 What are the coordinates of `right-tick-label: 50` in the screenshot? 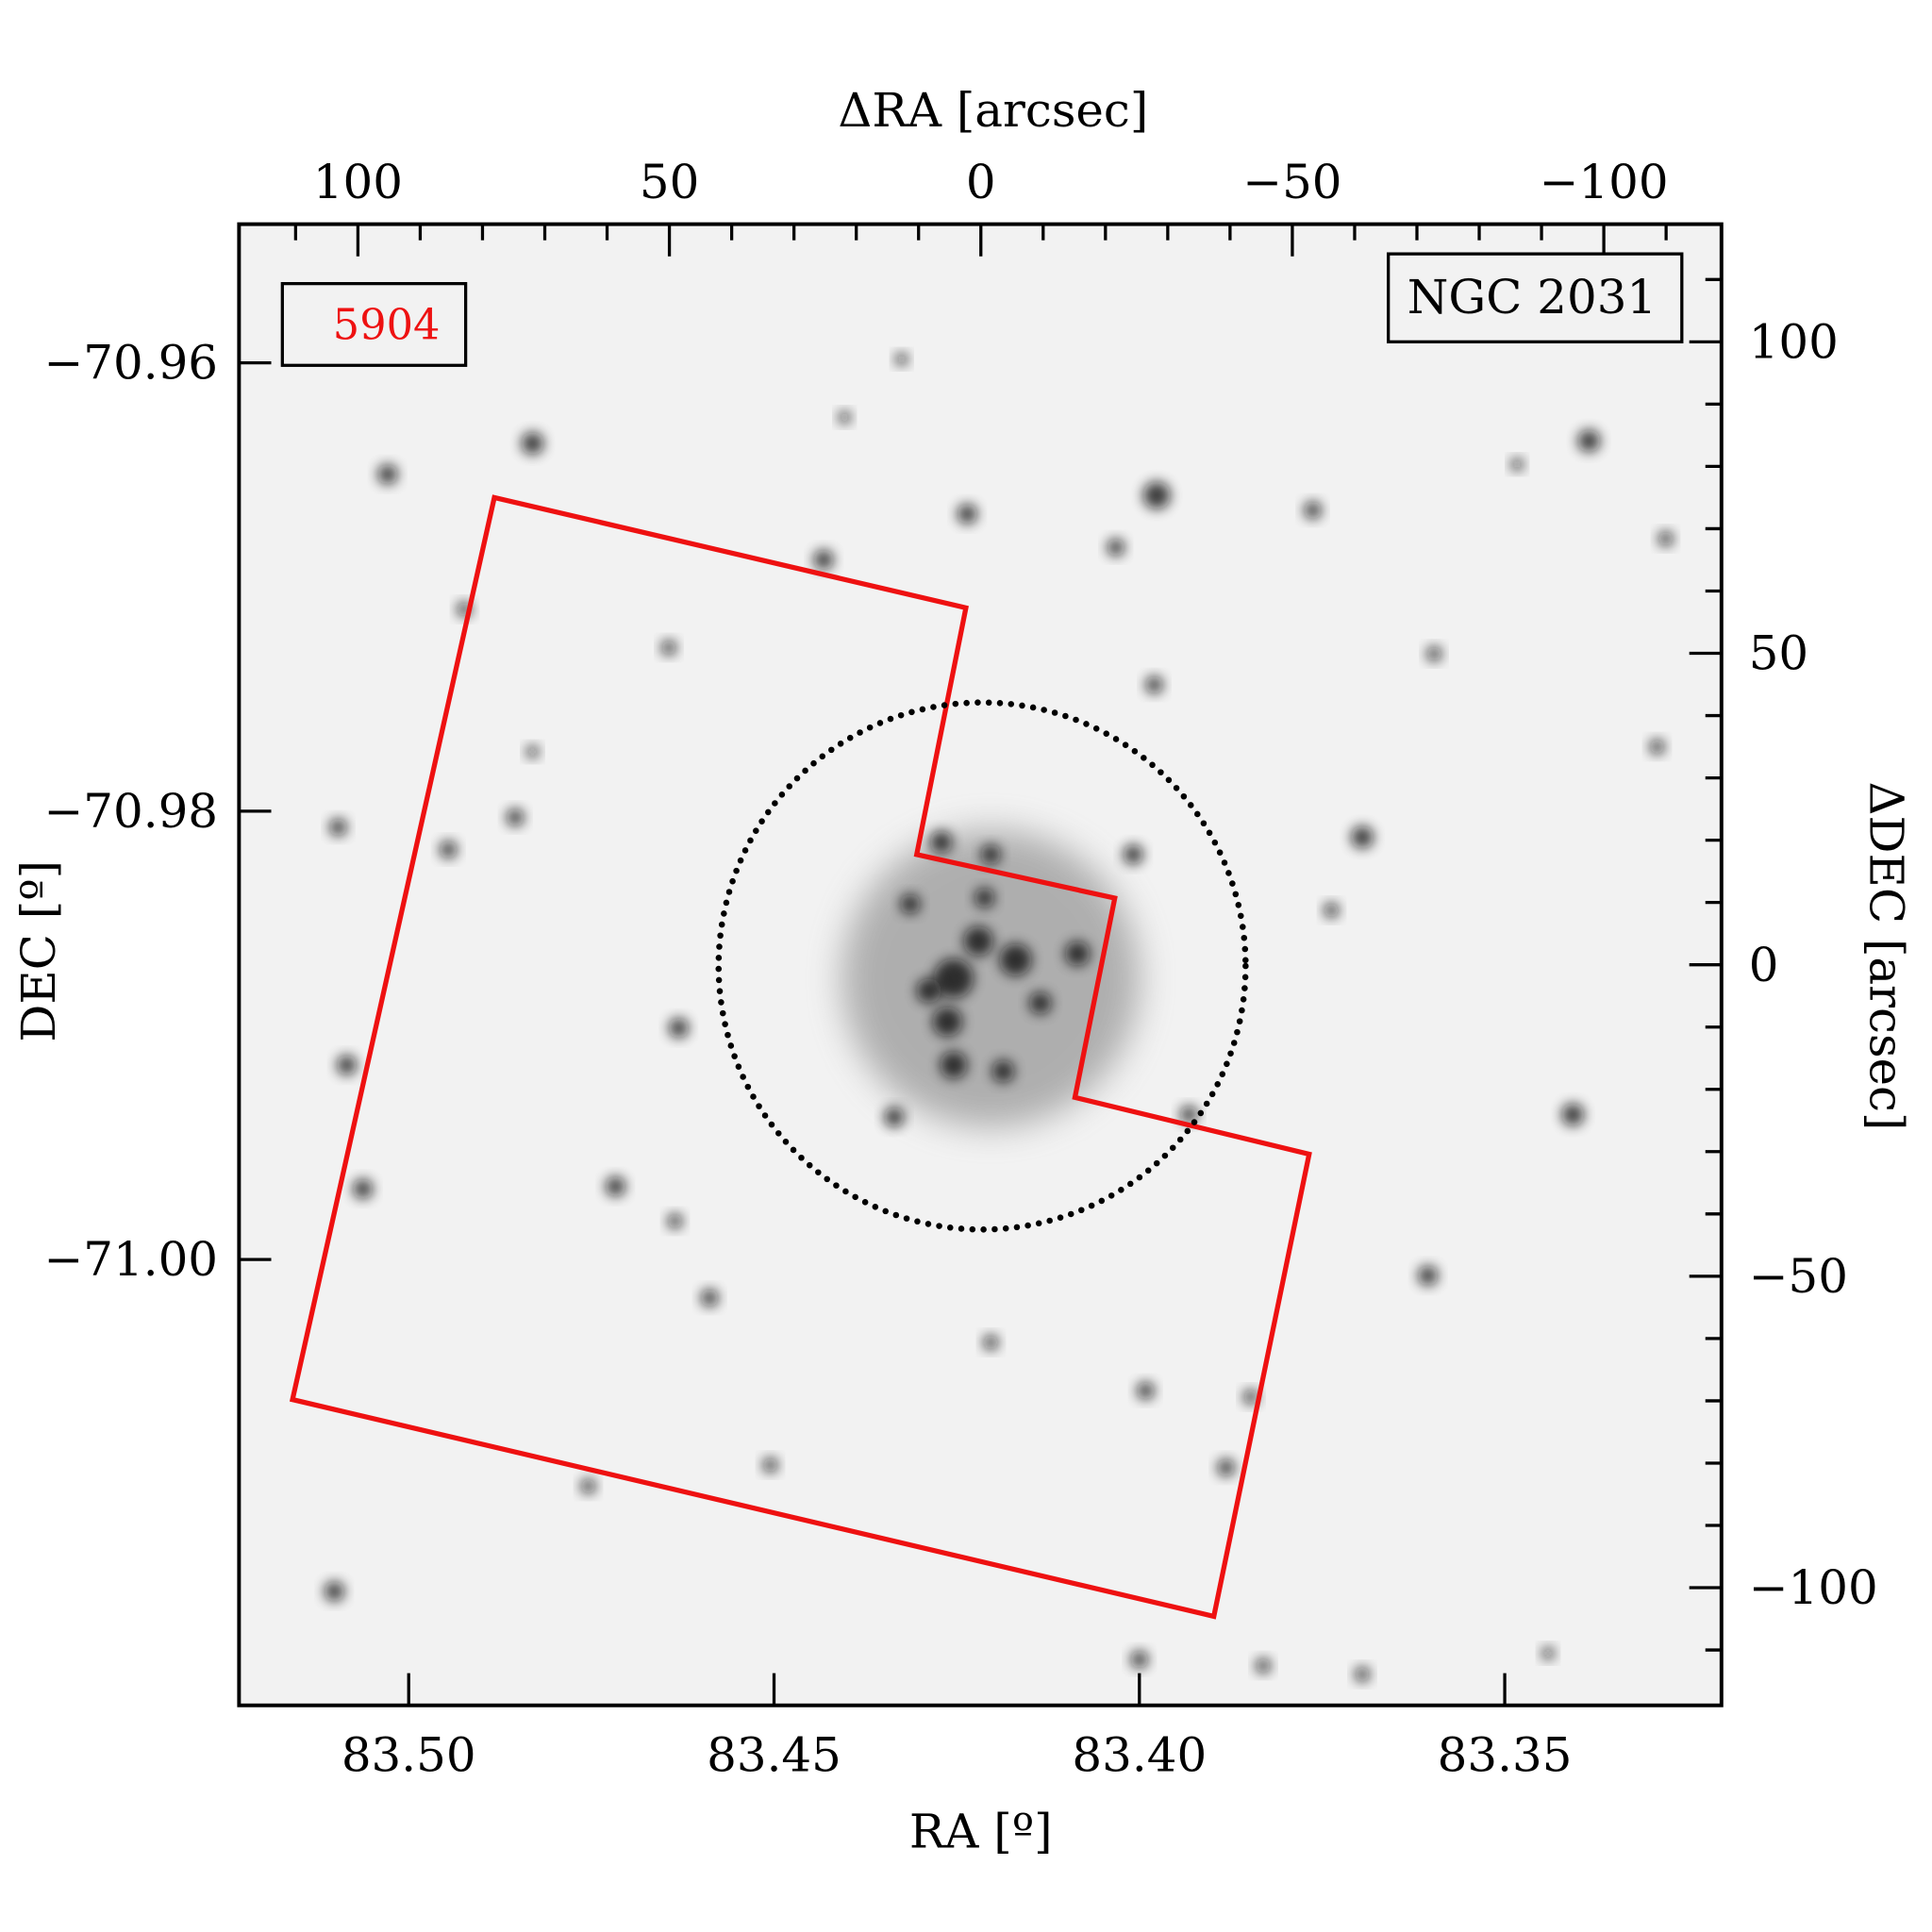 It's located at (1778, 654).